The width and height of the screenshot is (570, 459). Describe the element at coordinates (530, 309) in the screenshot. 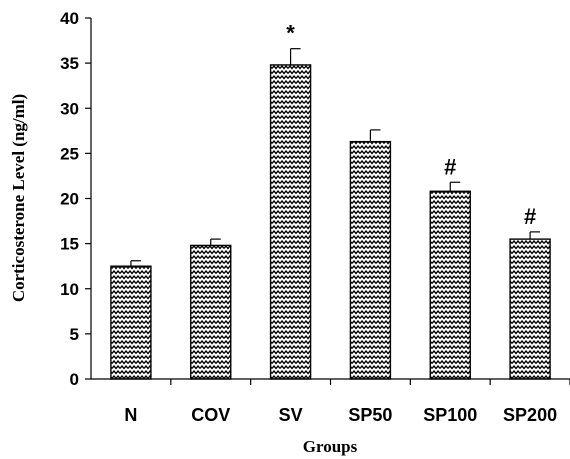

I see `bar-sp200` at that location.